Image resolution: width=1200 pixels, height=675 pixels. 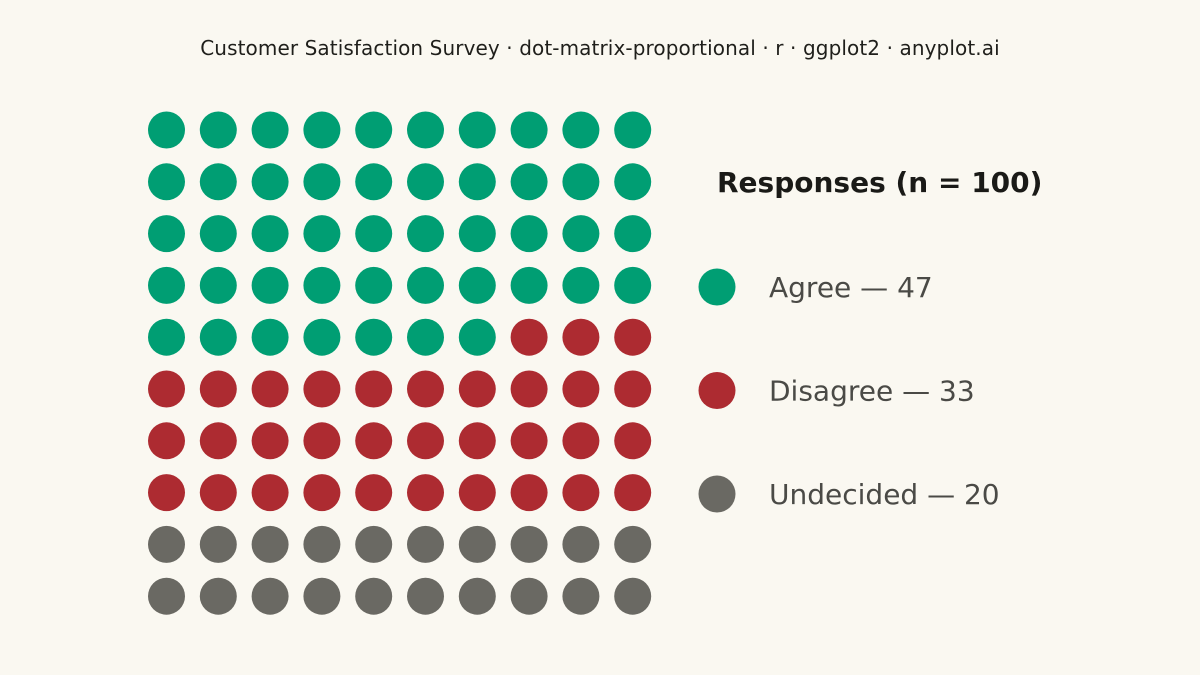 What do you see at coordinates (872, 391) in the screenshot?
I see `legend-label-disagree: Disagree — 33` at bounding box center [872, 391].